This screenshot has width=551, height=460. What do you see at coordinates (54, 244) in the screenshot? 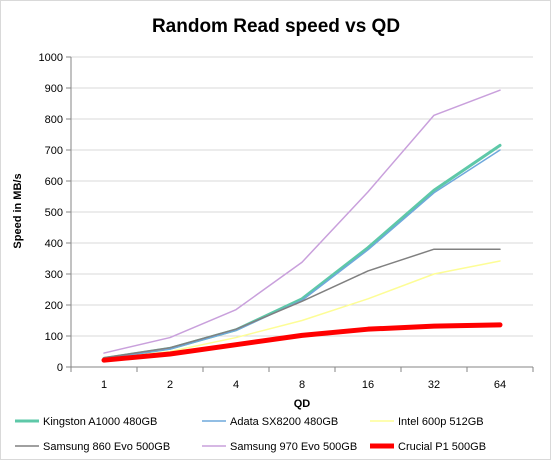
I see `y-tick-label: 400` at bounding box center [54, 244].